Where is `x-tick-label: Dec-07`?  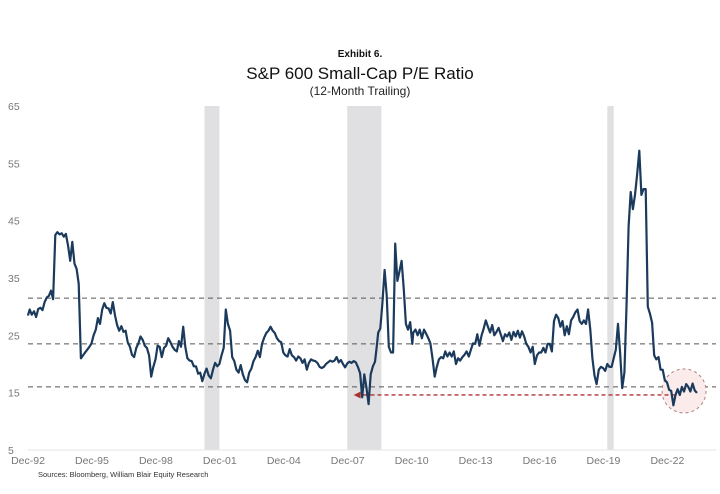
x-tick-label: Dec-07 is located at coordinates (348, 461).